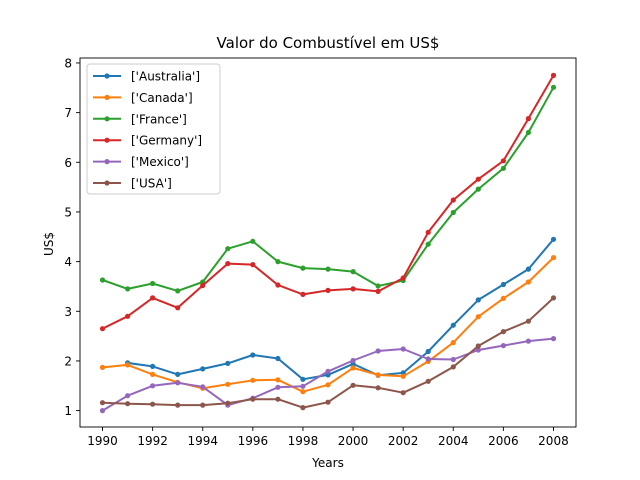 This screenshot has width=640, height=480. Describe the element at coordinates (102, 441) in the screenshot. I see `x-tick-label: 1990` at that location.